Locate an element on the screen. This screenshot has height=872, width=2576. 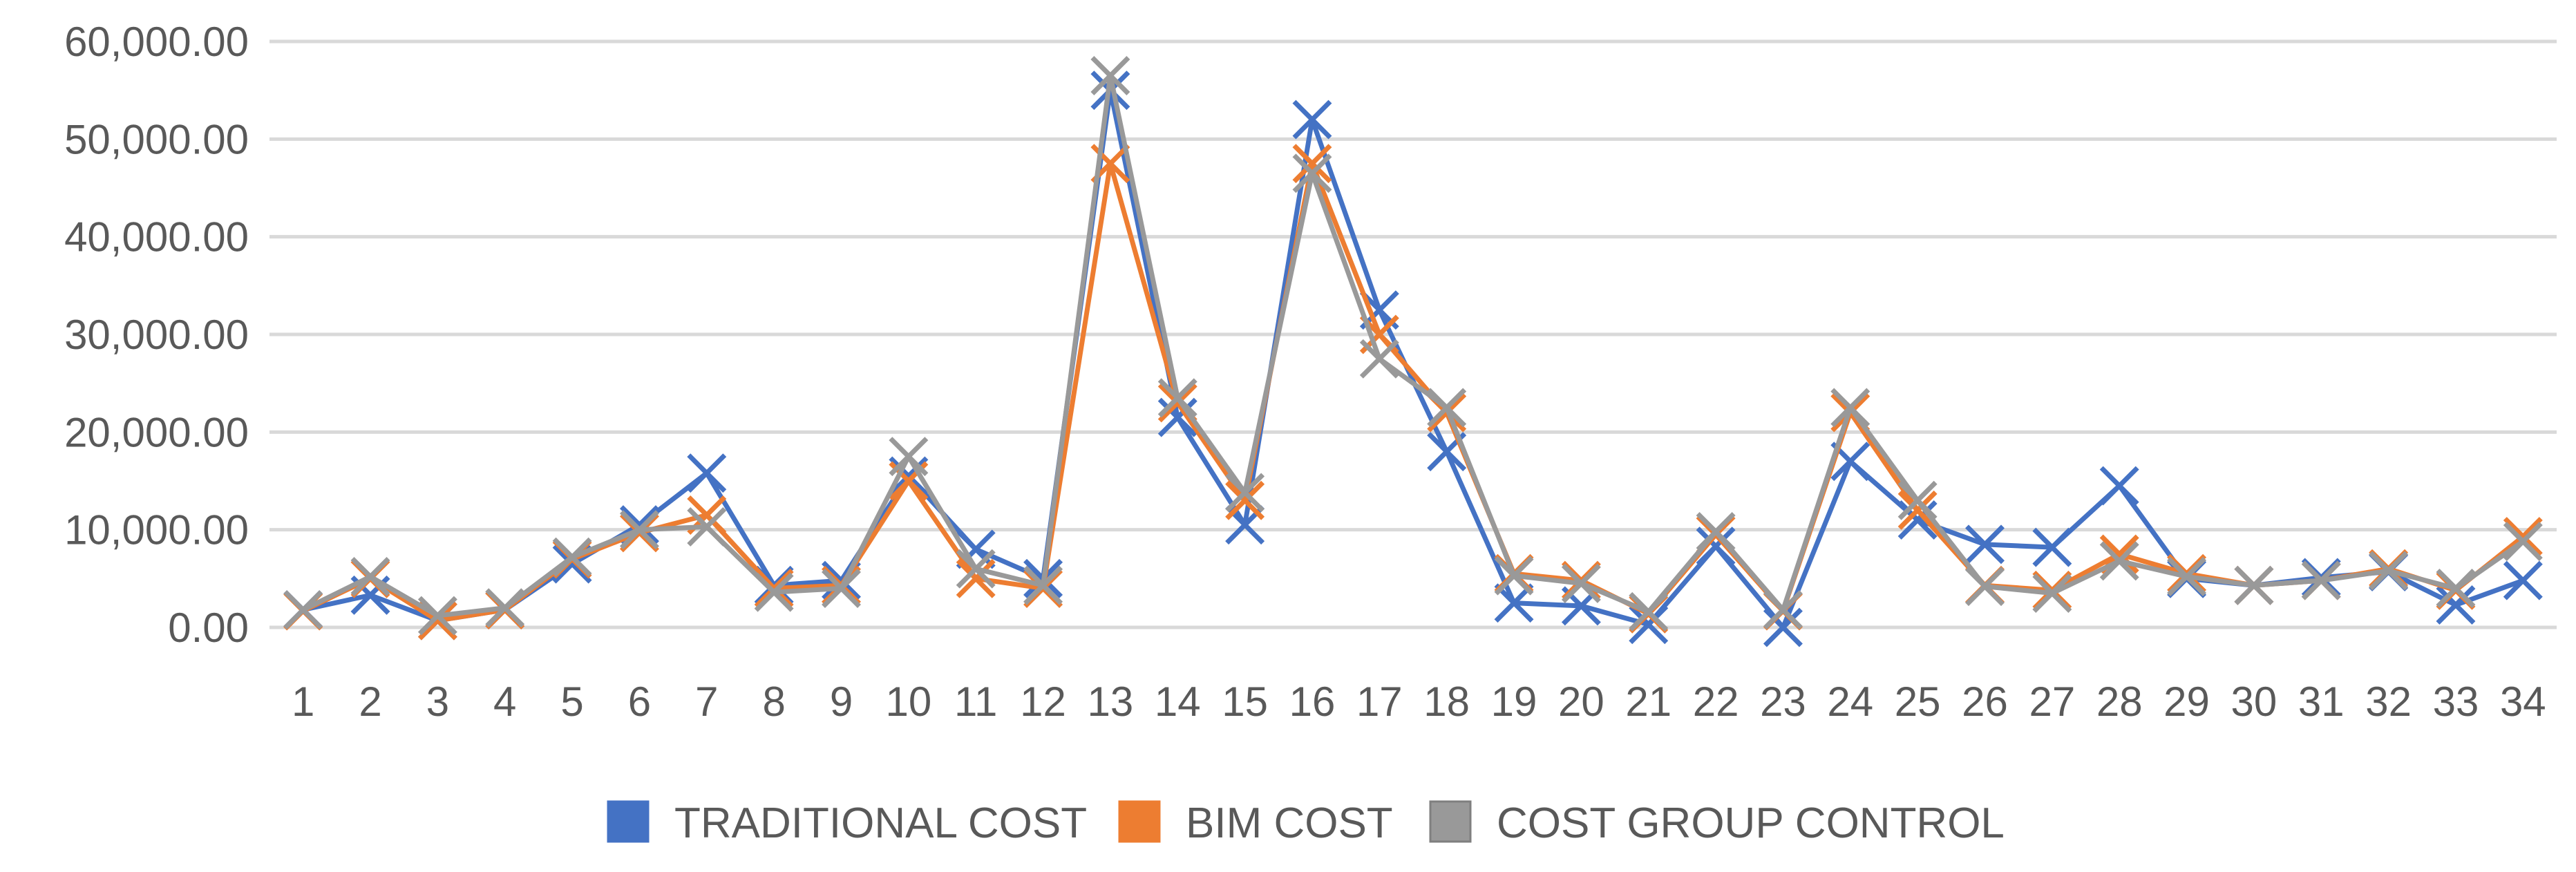
x-tick-label: 23 is located at coordinates (1783, 702).